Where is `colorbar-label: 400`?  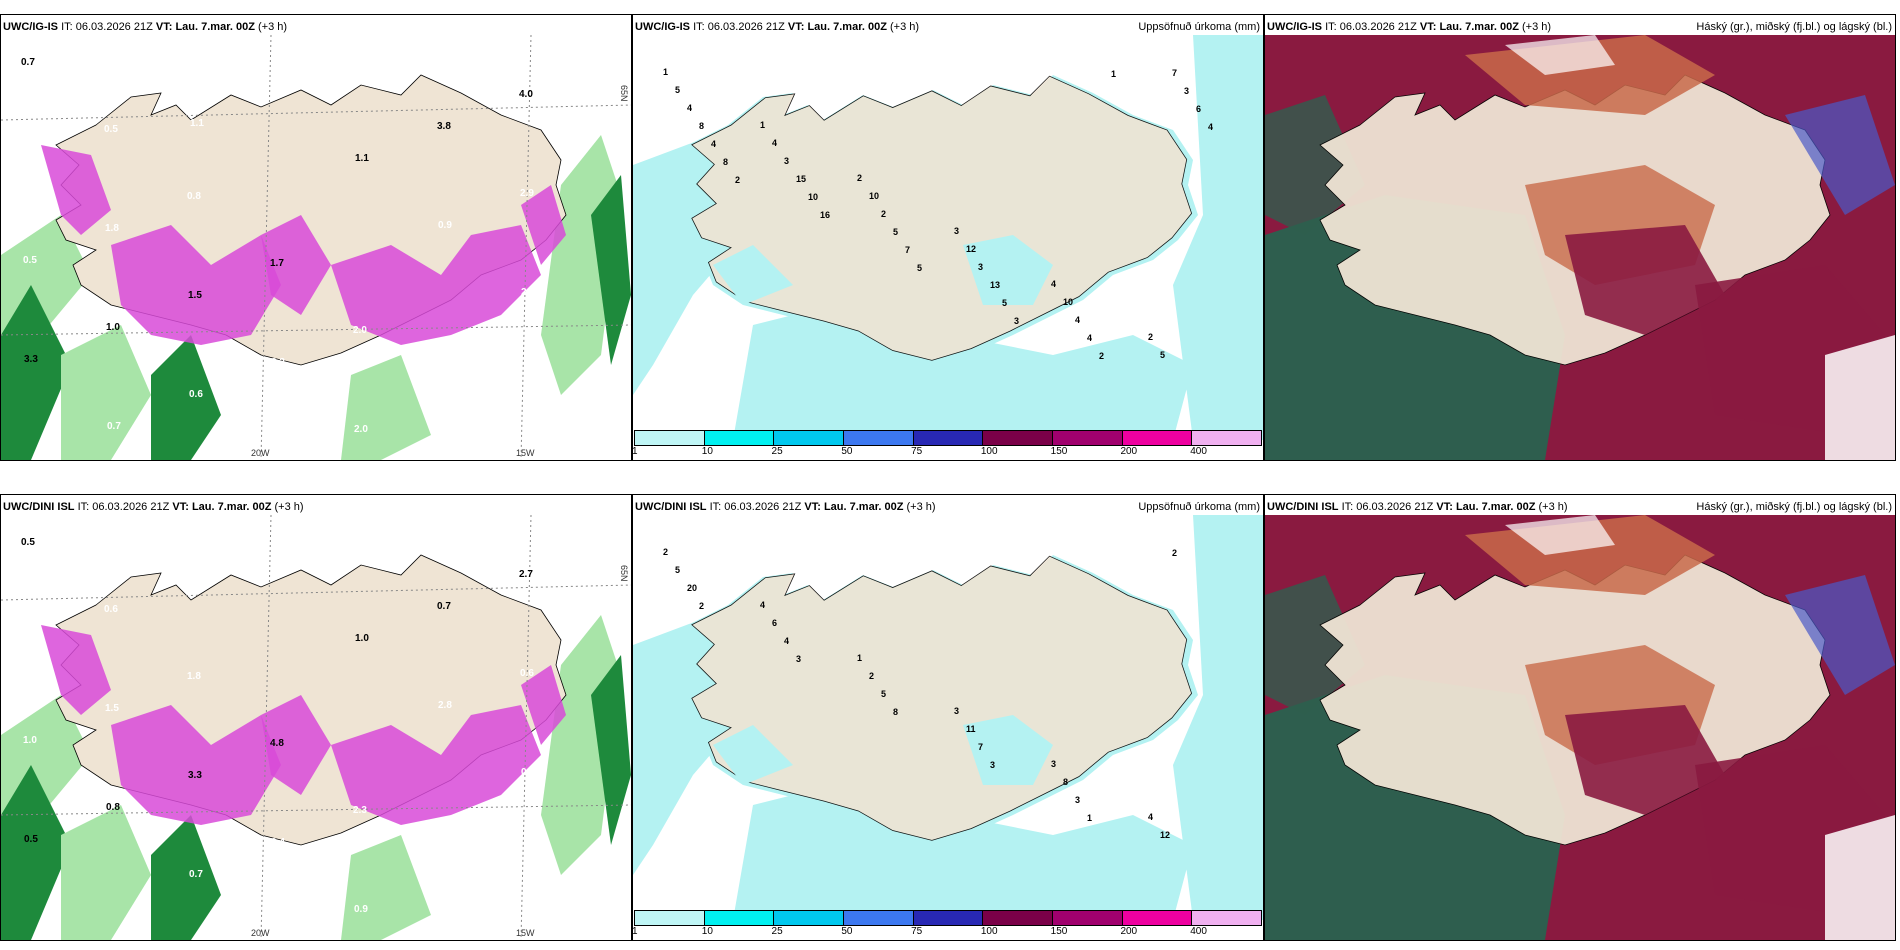
colorbar-label: 400 is located at coordinates (1198, 931).